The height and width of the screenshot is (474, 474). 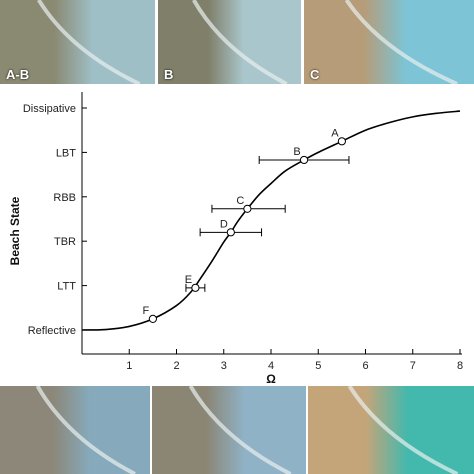 I want to click on y-category-label: LBT, so click(x=66, y=153).